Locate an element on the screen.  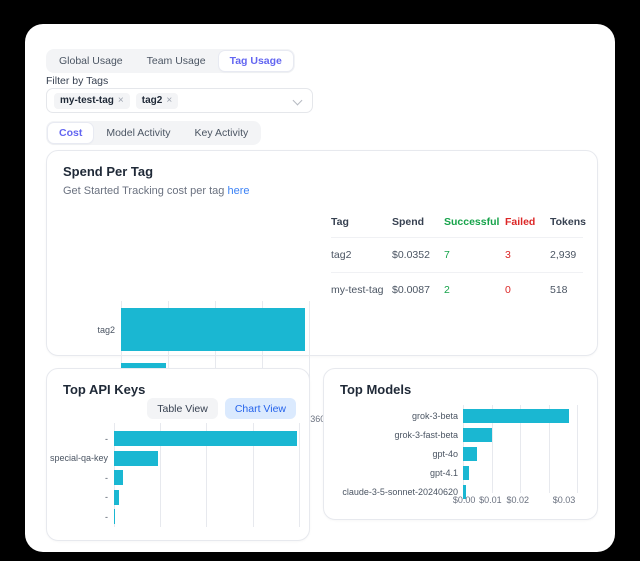
col-spend: Spend is located at coordinates (408, 222).